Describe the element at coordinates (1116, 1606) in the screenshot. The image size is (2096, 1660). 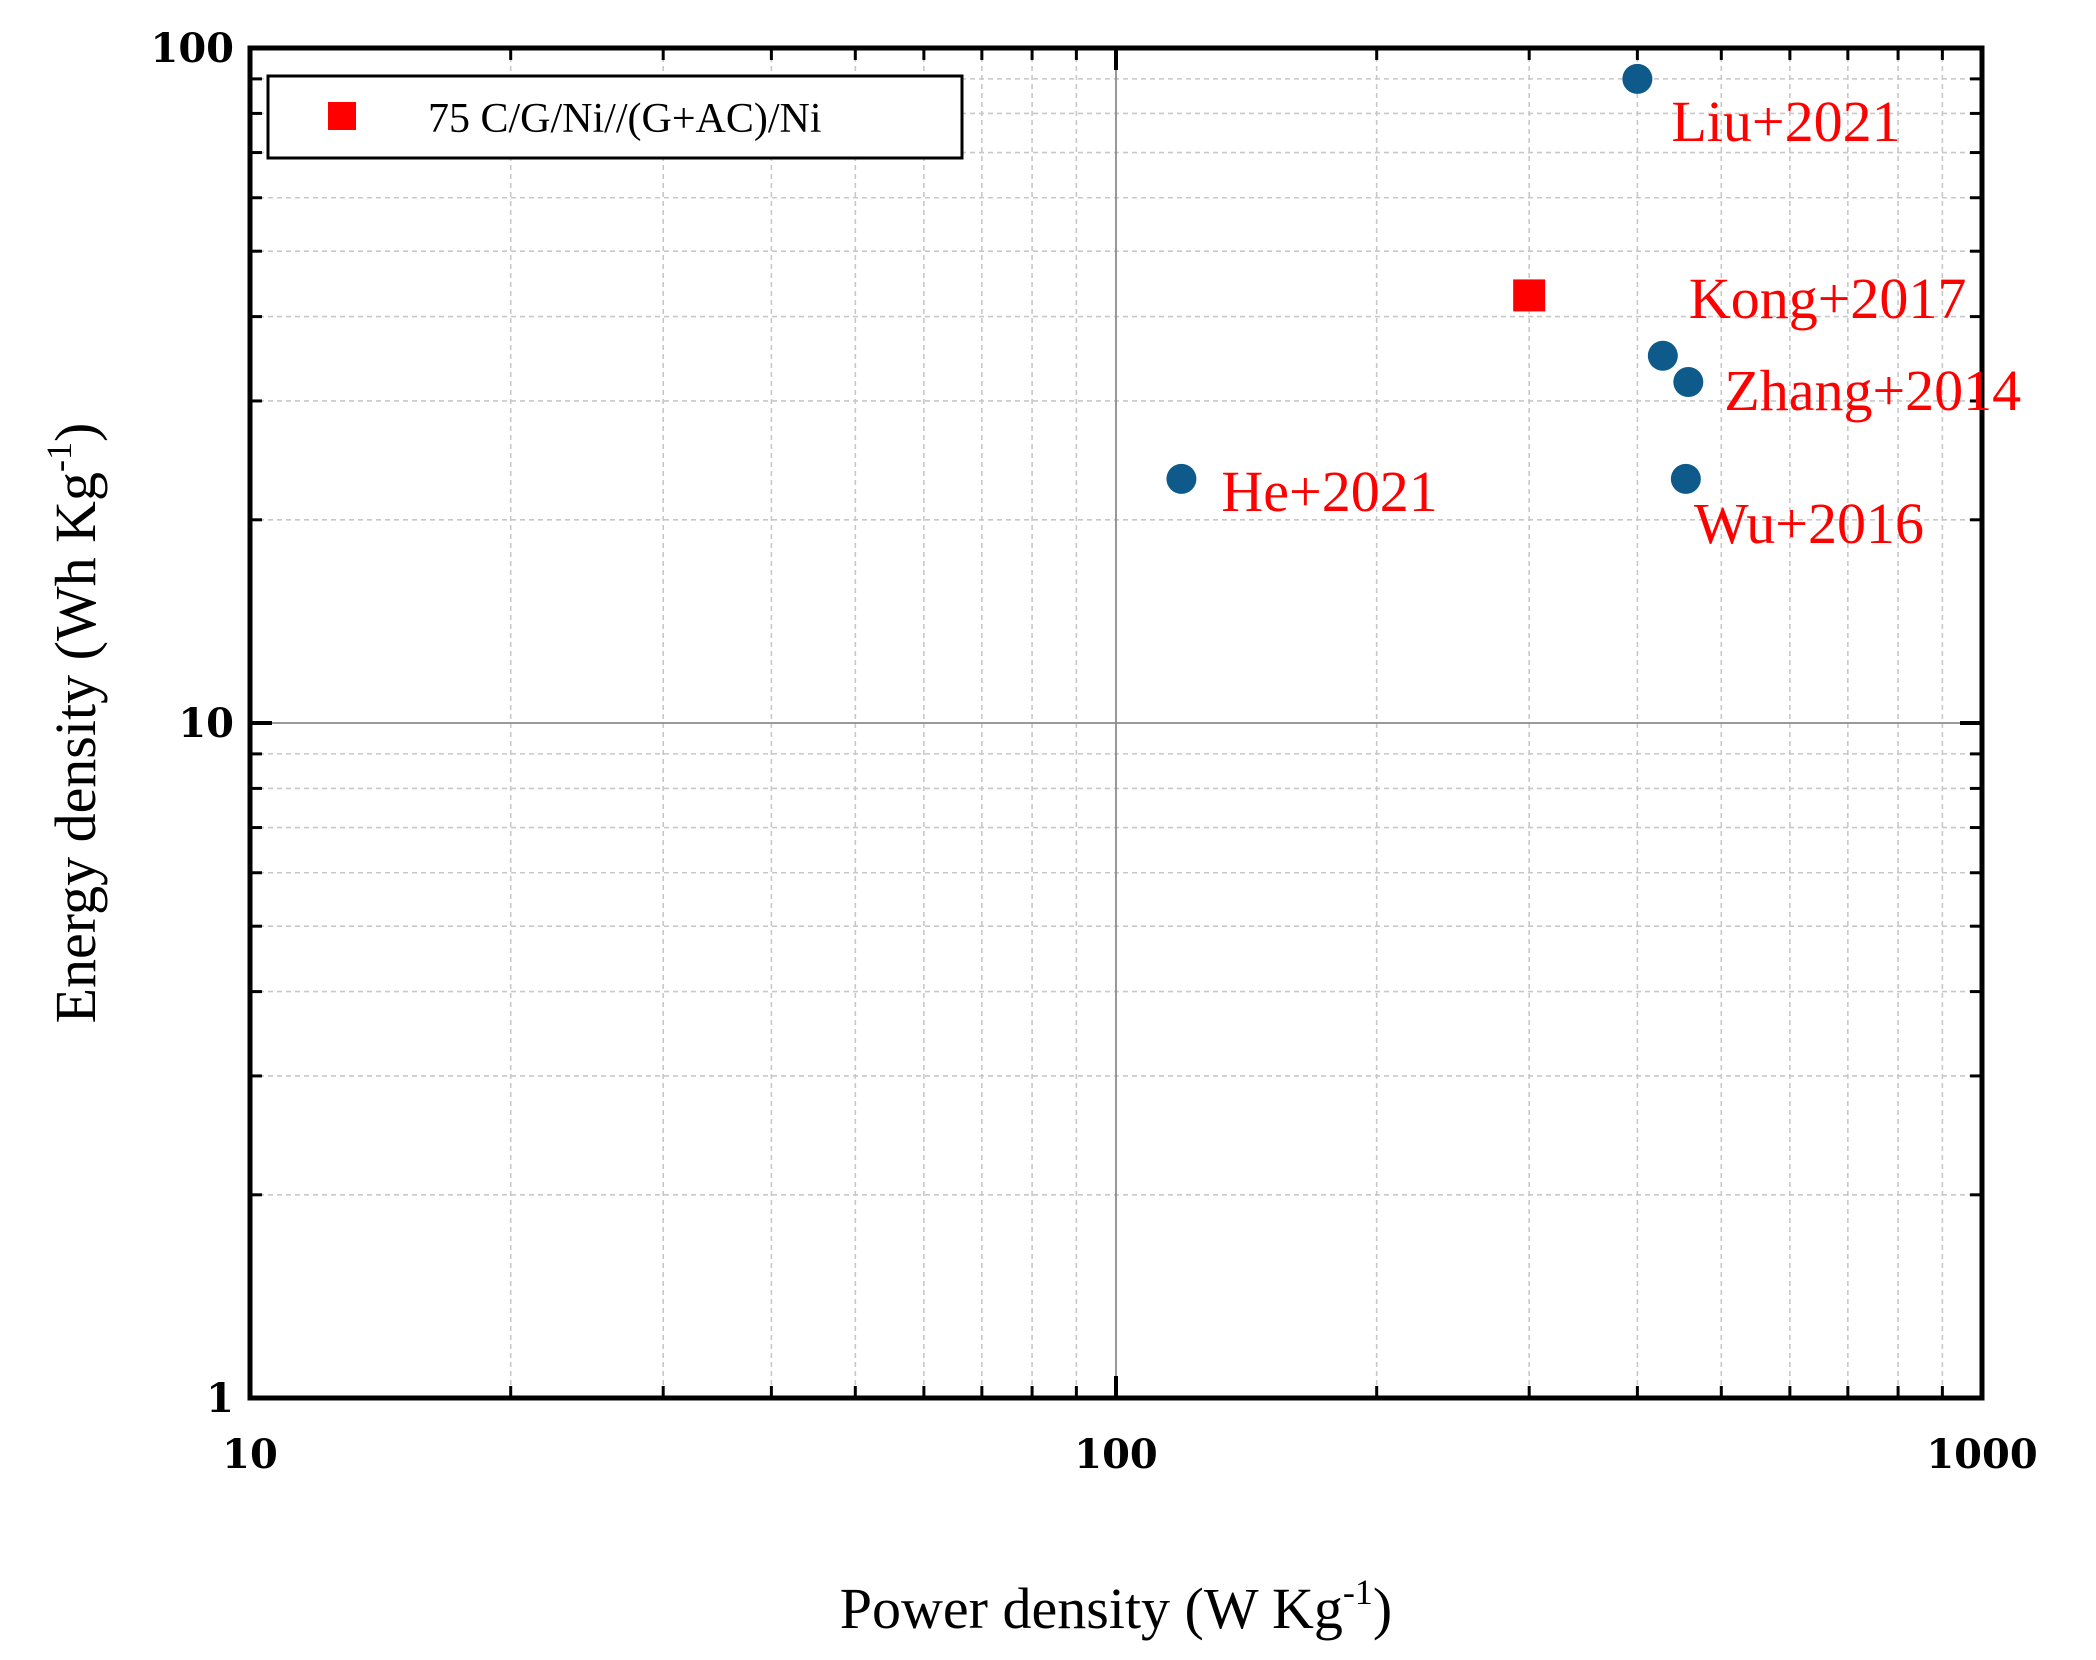
I see `x-axis-title: Power density (W Kg-1)` at that location.